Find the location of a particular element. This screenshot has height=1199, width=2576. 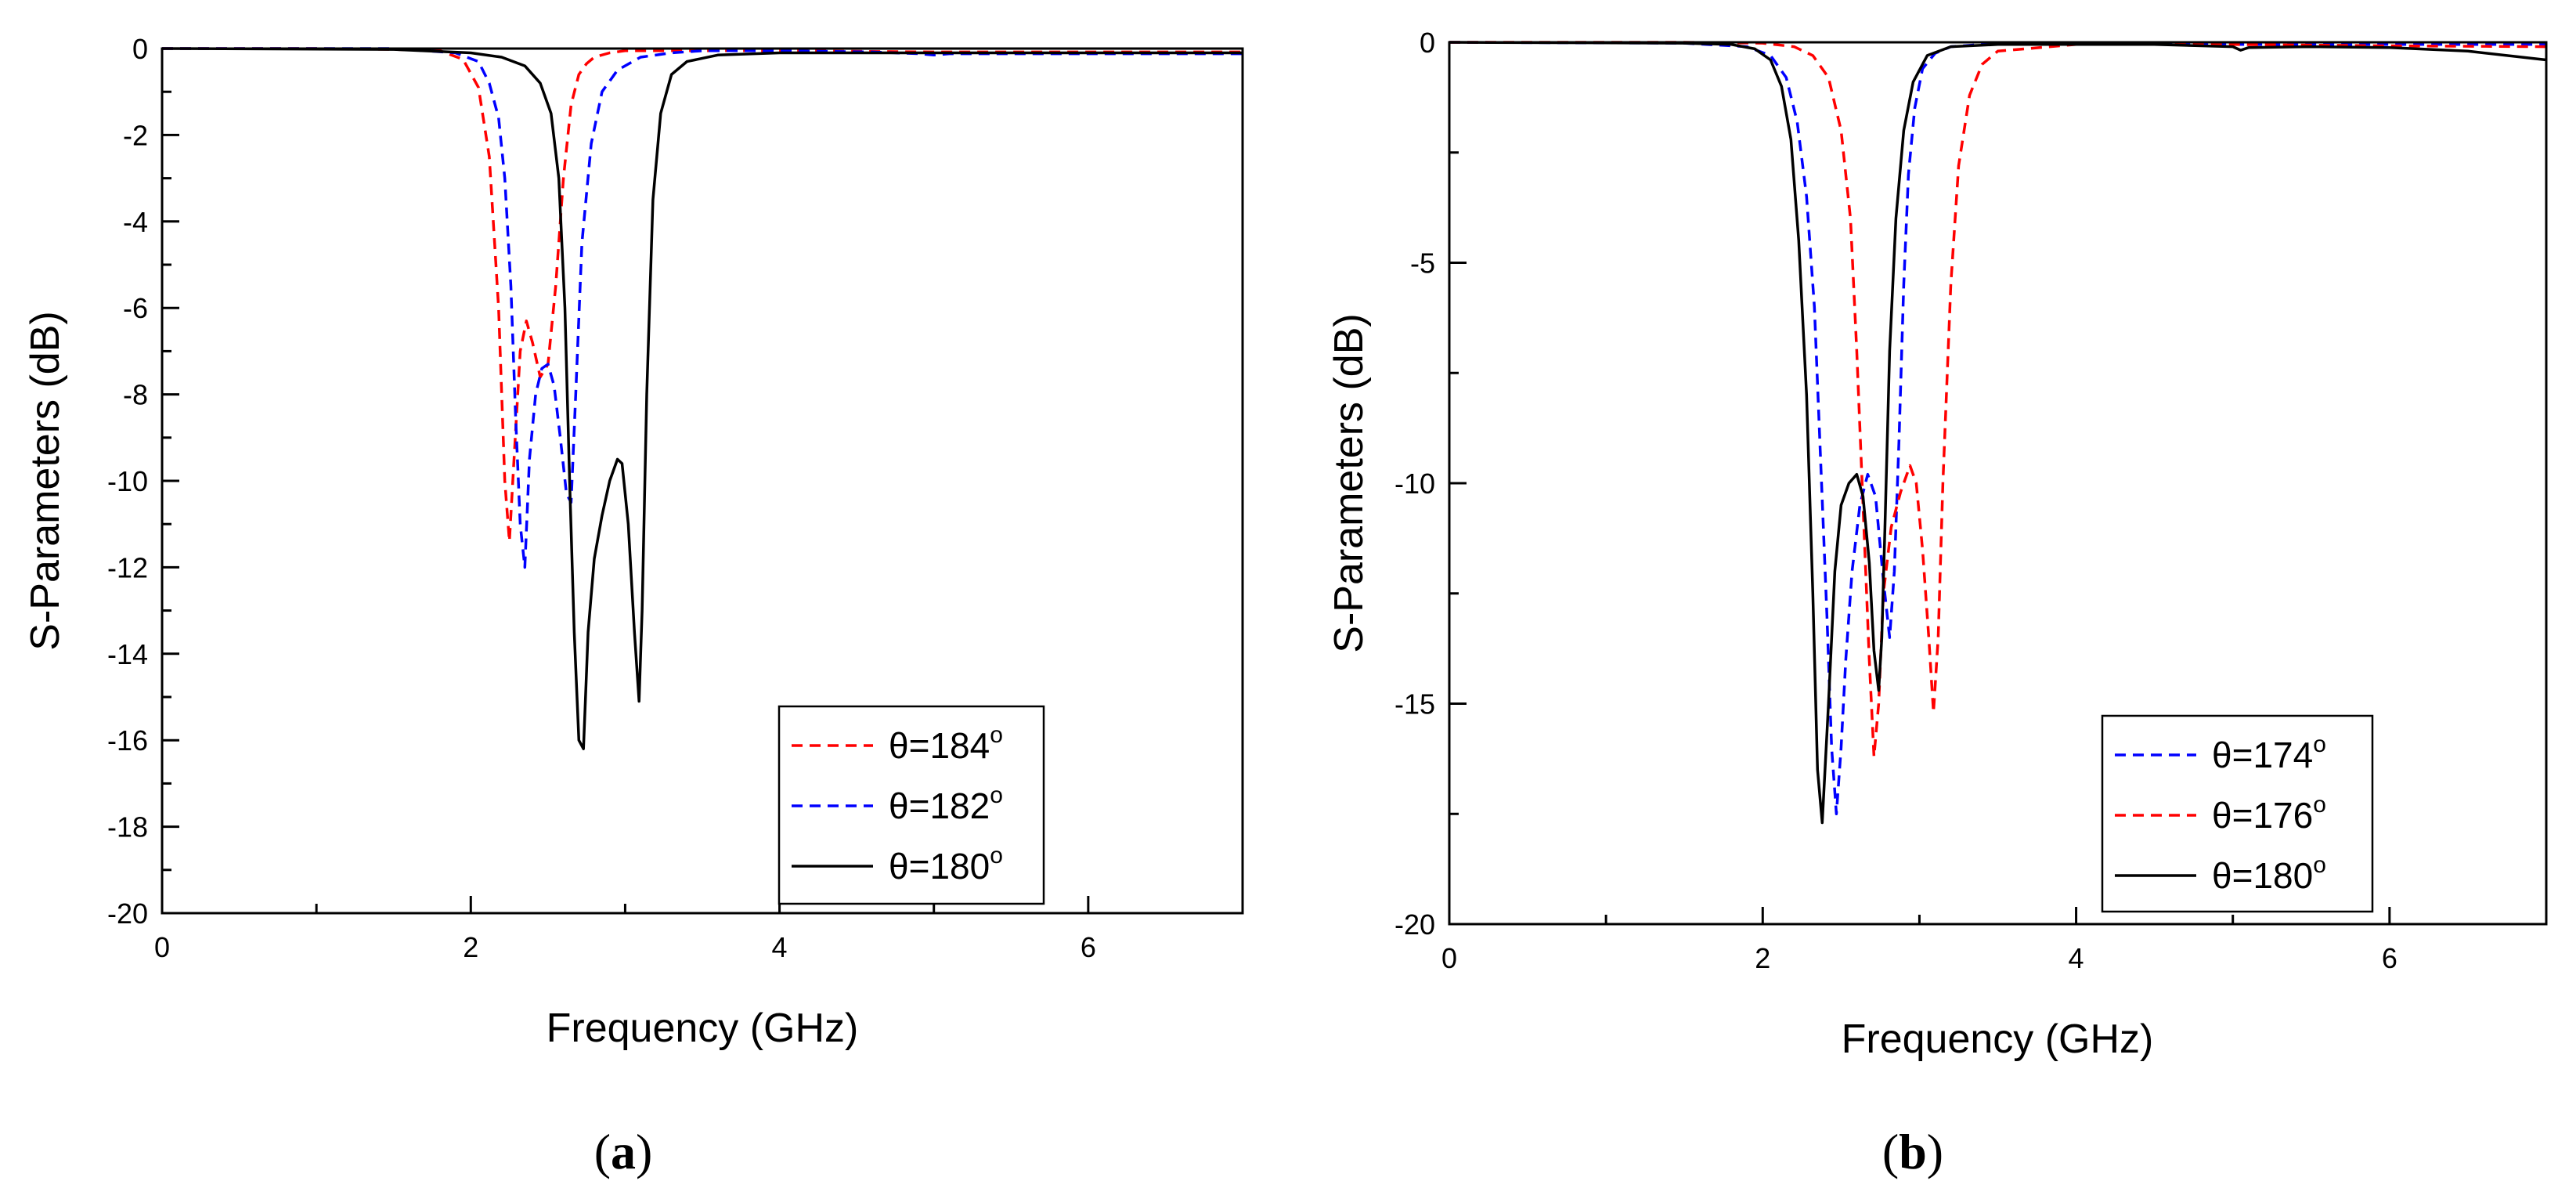

panel-a-x-axis-label: Frequency (GHz) is located at coordinates (703, 1028).